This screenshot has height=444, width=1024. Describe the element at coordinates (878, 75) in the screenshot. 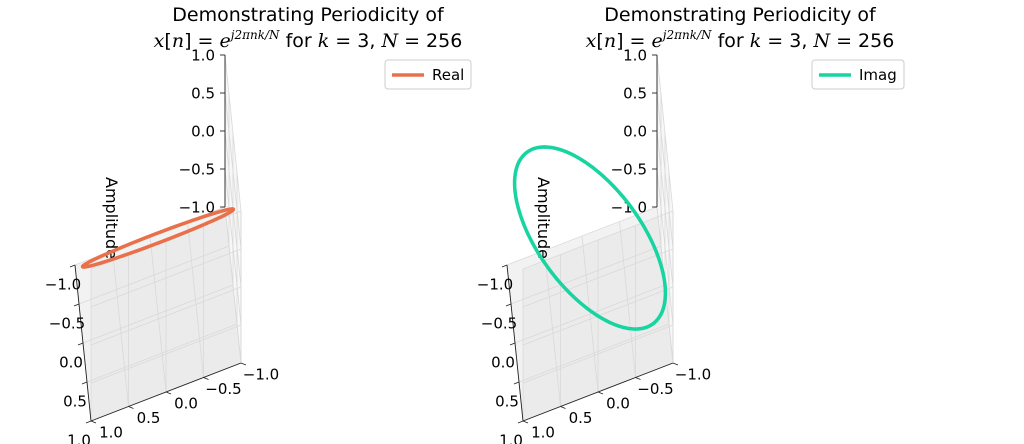

I see `legend-label-imag: Imag` at that location.